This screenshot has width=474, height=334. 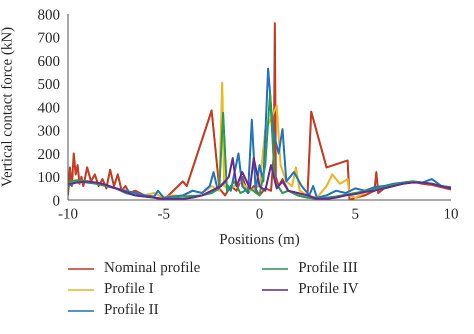 What do you see at coordinates (131, 310) in the screenshot?
I see `legend-label: Profile II` at bounding box center [131, 310].